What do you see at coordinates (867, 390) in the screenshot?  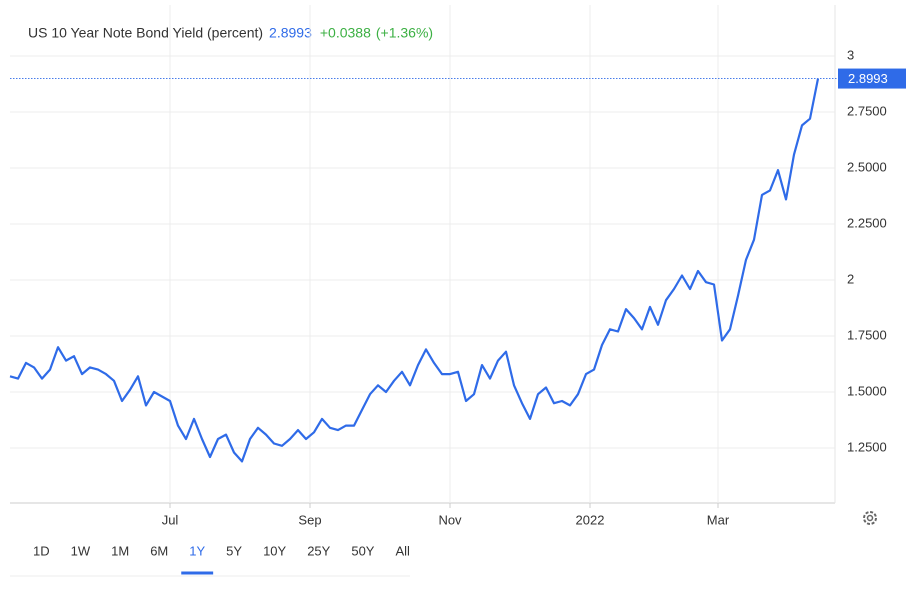 I see `y-tick-label: 1.5000` at bounding box center [867, 390].